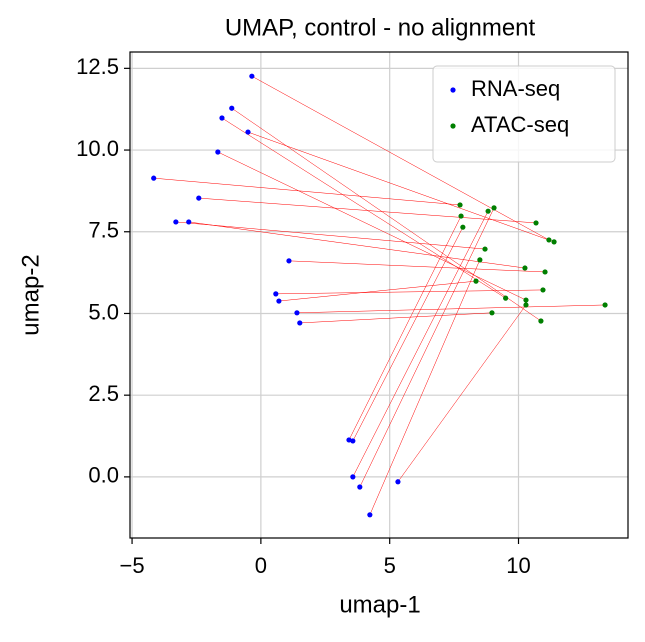  What do you see at coordinates (520, 124) in the screenshot?
I see `legend-label: ATAC-seq` at bounding box center [520, 124].